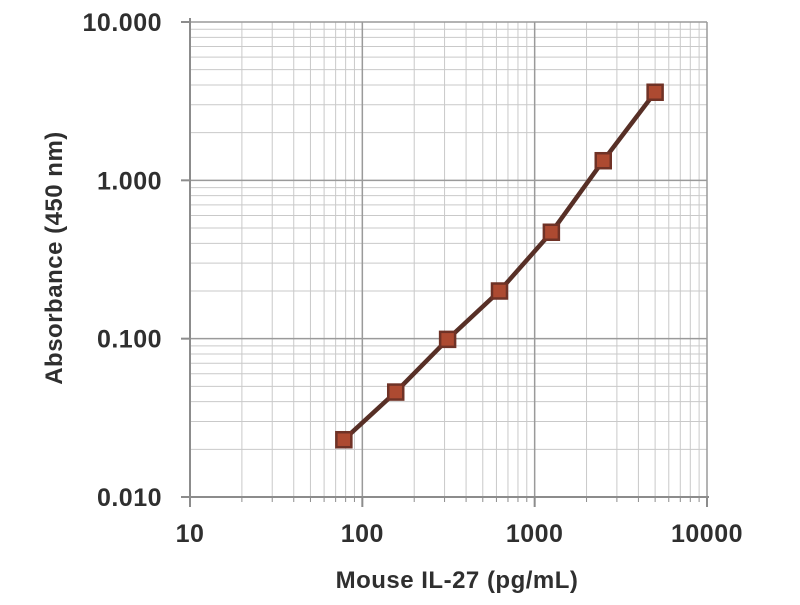 This screenshot has height=605, width=800. I want to click on y-tick-label: 10.000, so click(122, 23).